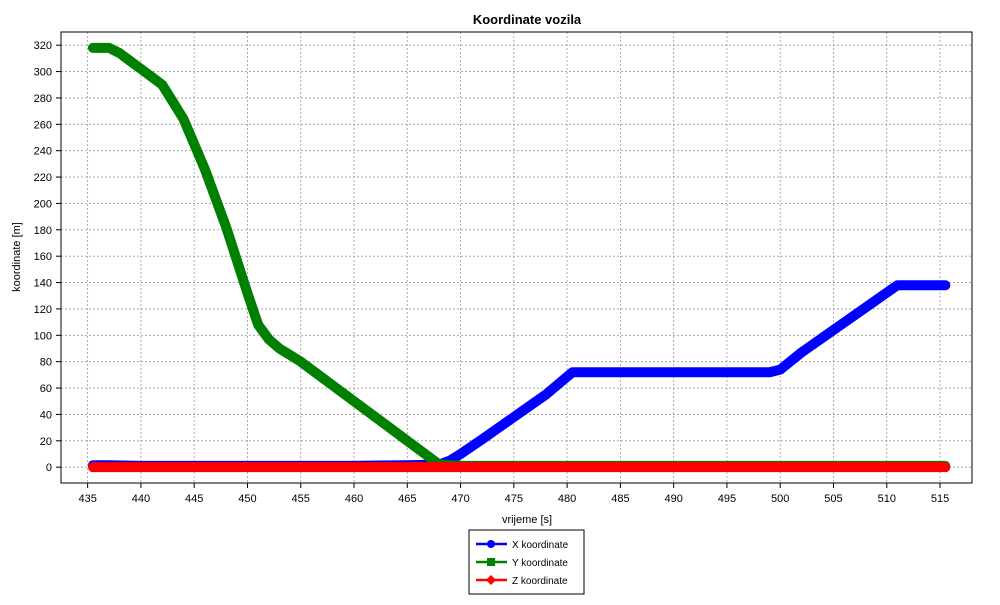 The image size is (1000, 605). I want to click on y-tick-label: 160, so click(43, 257).